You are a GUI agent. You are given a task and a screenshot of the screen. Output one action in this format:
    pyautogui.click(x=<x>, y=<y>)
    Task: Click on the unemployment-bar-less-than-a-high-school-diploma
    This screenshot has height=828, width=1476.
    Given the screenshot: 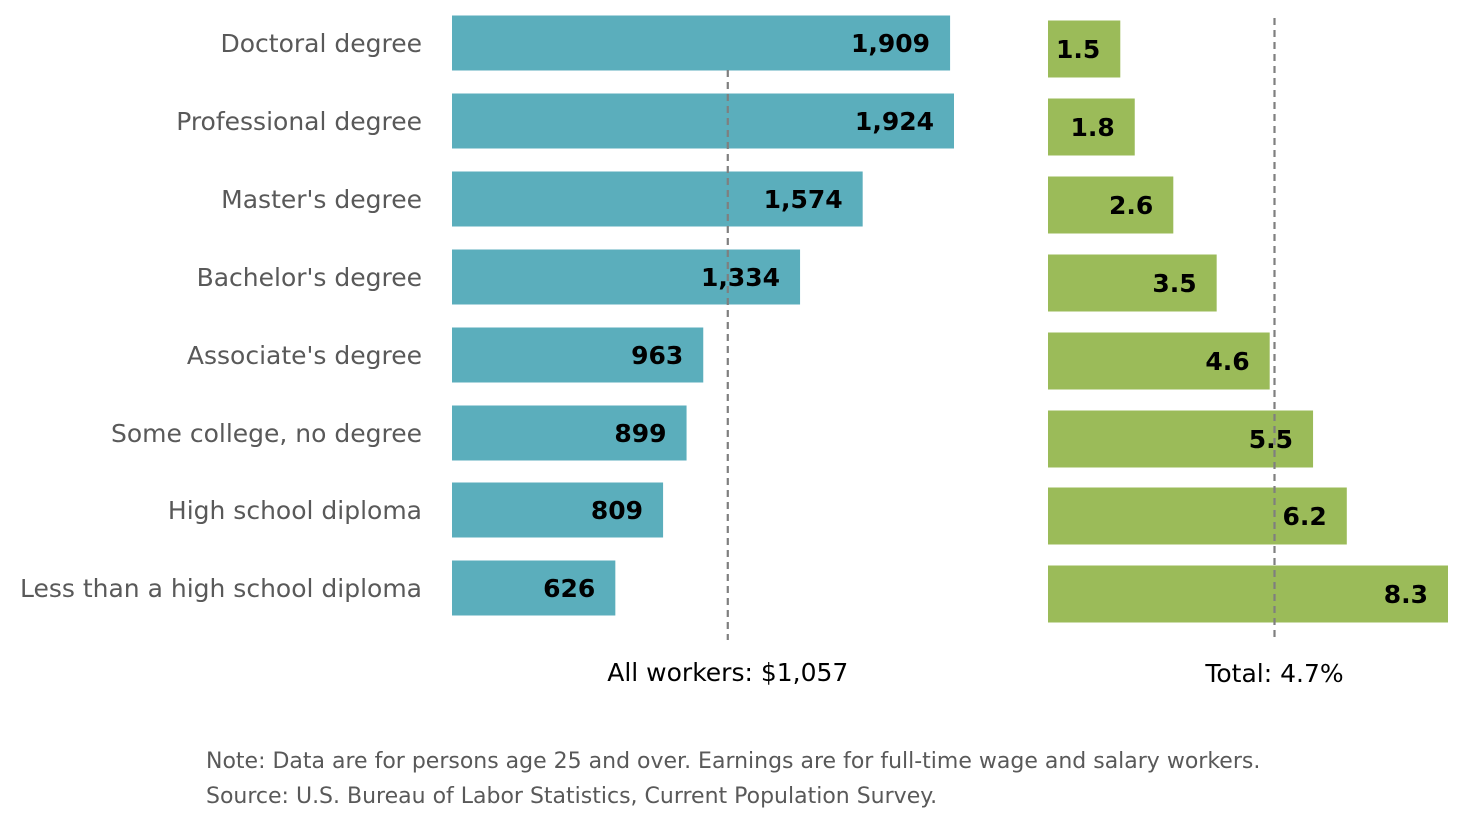 What is the action you would take?
    pyautogui.click(x=1248, y=594)
    